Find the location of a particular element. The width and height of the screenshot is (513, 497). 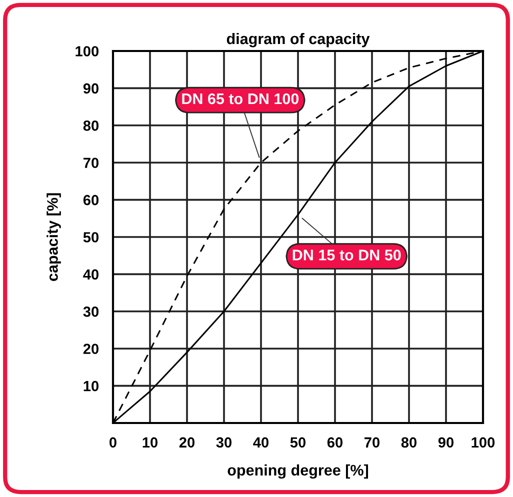

y-tick-label: 100 is located at coordinates (87, 51).